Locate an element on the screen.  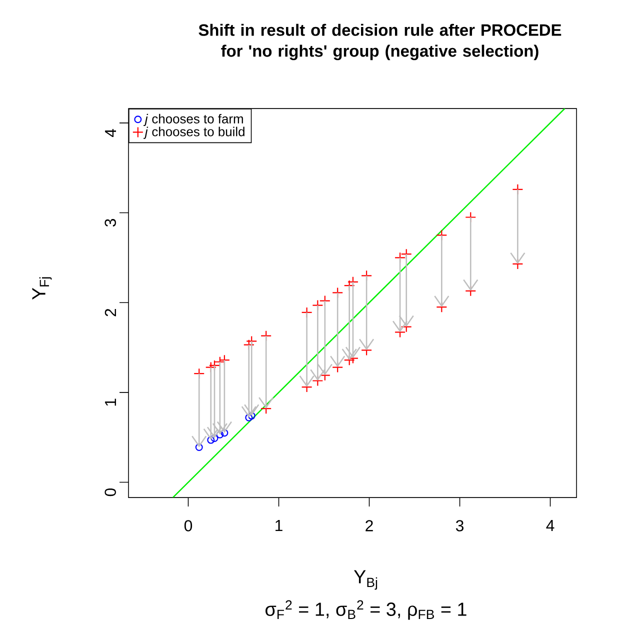
chart-title: Shift in result of decision rule after PROCEDE for 'no rights' group (negative selection) is located at coordinates (380, 42).